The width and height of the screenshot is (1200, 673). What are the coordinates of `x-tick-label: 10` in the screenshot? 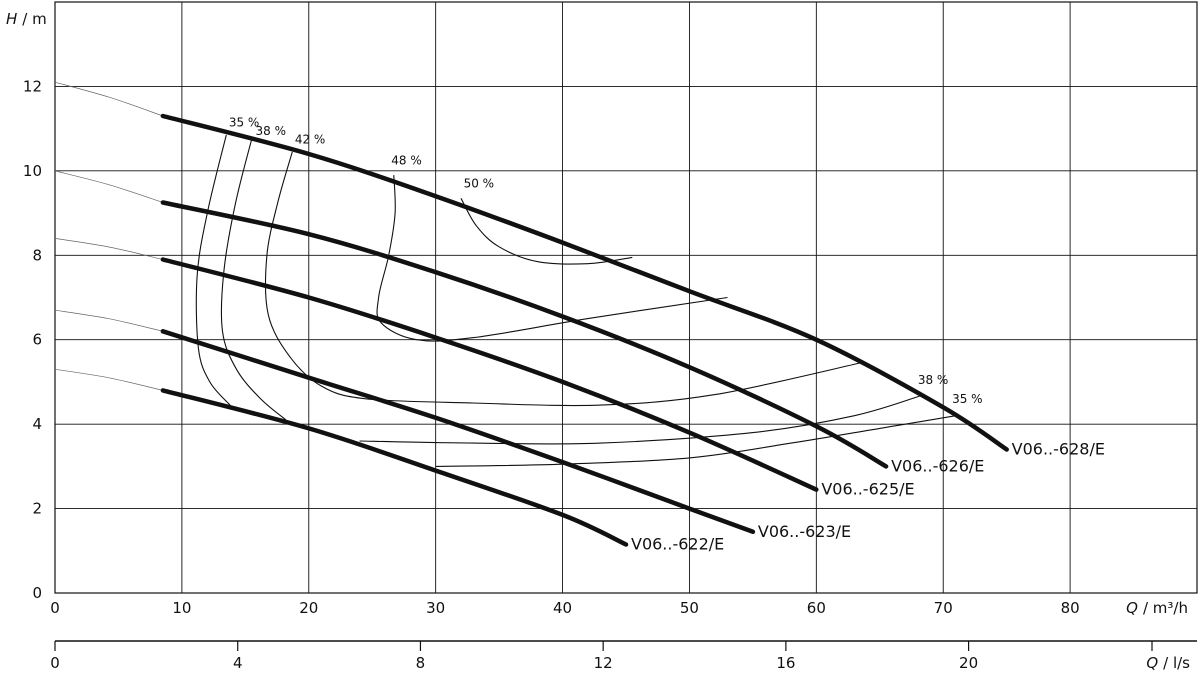 It's located at (181, 608).